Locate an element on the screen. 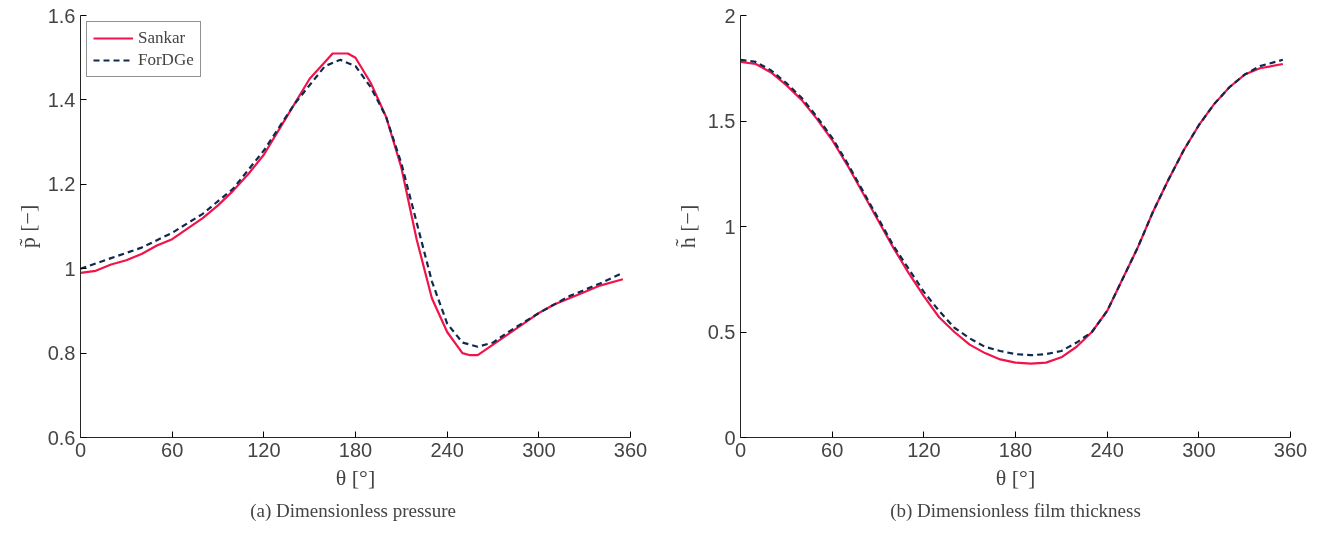 This screenshot has width=1338, height=534. text: (b) Dimensionless film thickness is located at coordinates (1015, 510).